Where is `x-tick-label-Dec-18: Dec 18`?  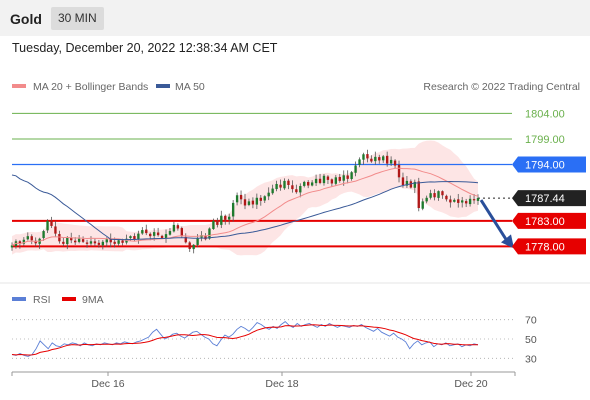 x-tick-label-Dec-18: Dec 18 is located at coordinates (281, 384).